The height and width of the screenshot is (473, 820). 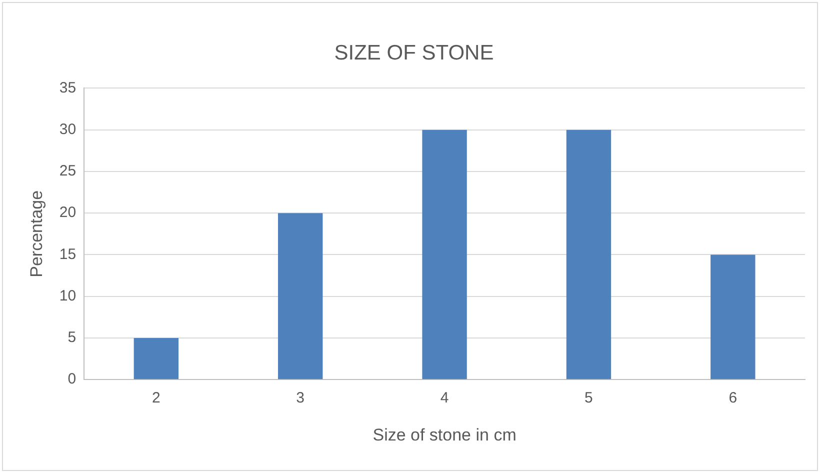 What do you see at coordinates (444, 398) in the screenshot?
I see `x-tick-label: 4` at bounding box center [444, 398].